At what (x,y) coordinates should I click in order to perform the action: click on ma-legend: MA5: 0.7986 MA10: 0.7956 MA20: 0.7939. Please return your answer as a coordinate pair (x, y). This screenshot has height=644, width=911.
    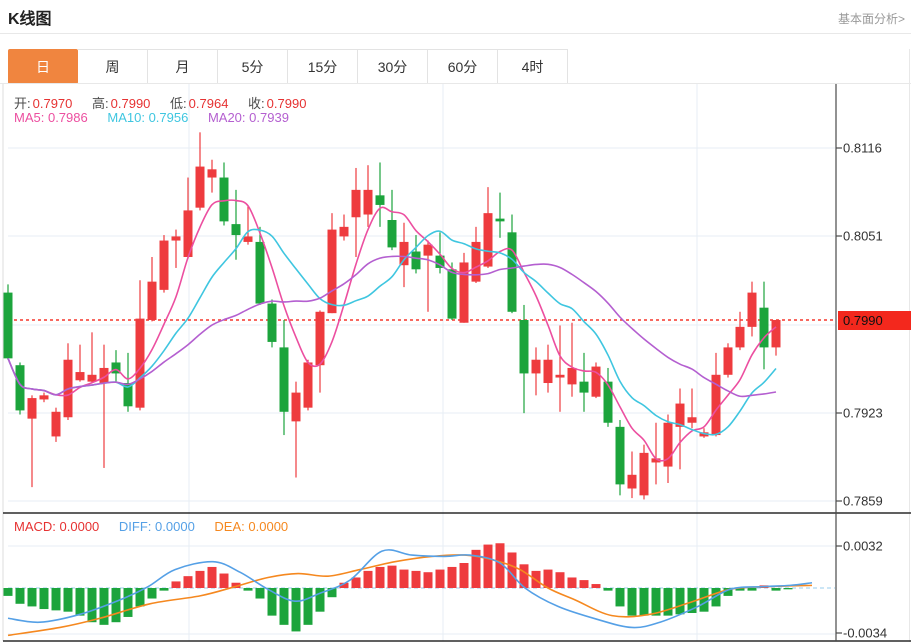
    Looking at the image, I should click on (159, 117).